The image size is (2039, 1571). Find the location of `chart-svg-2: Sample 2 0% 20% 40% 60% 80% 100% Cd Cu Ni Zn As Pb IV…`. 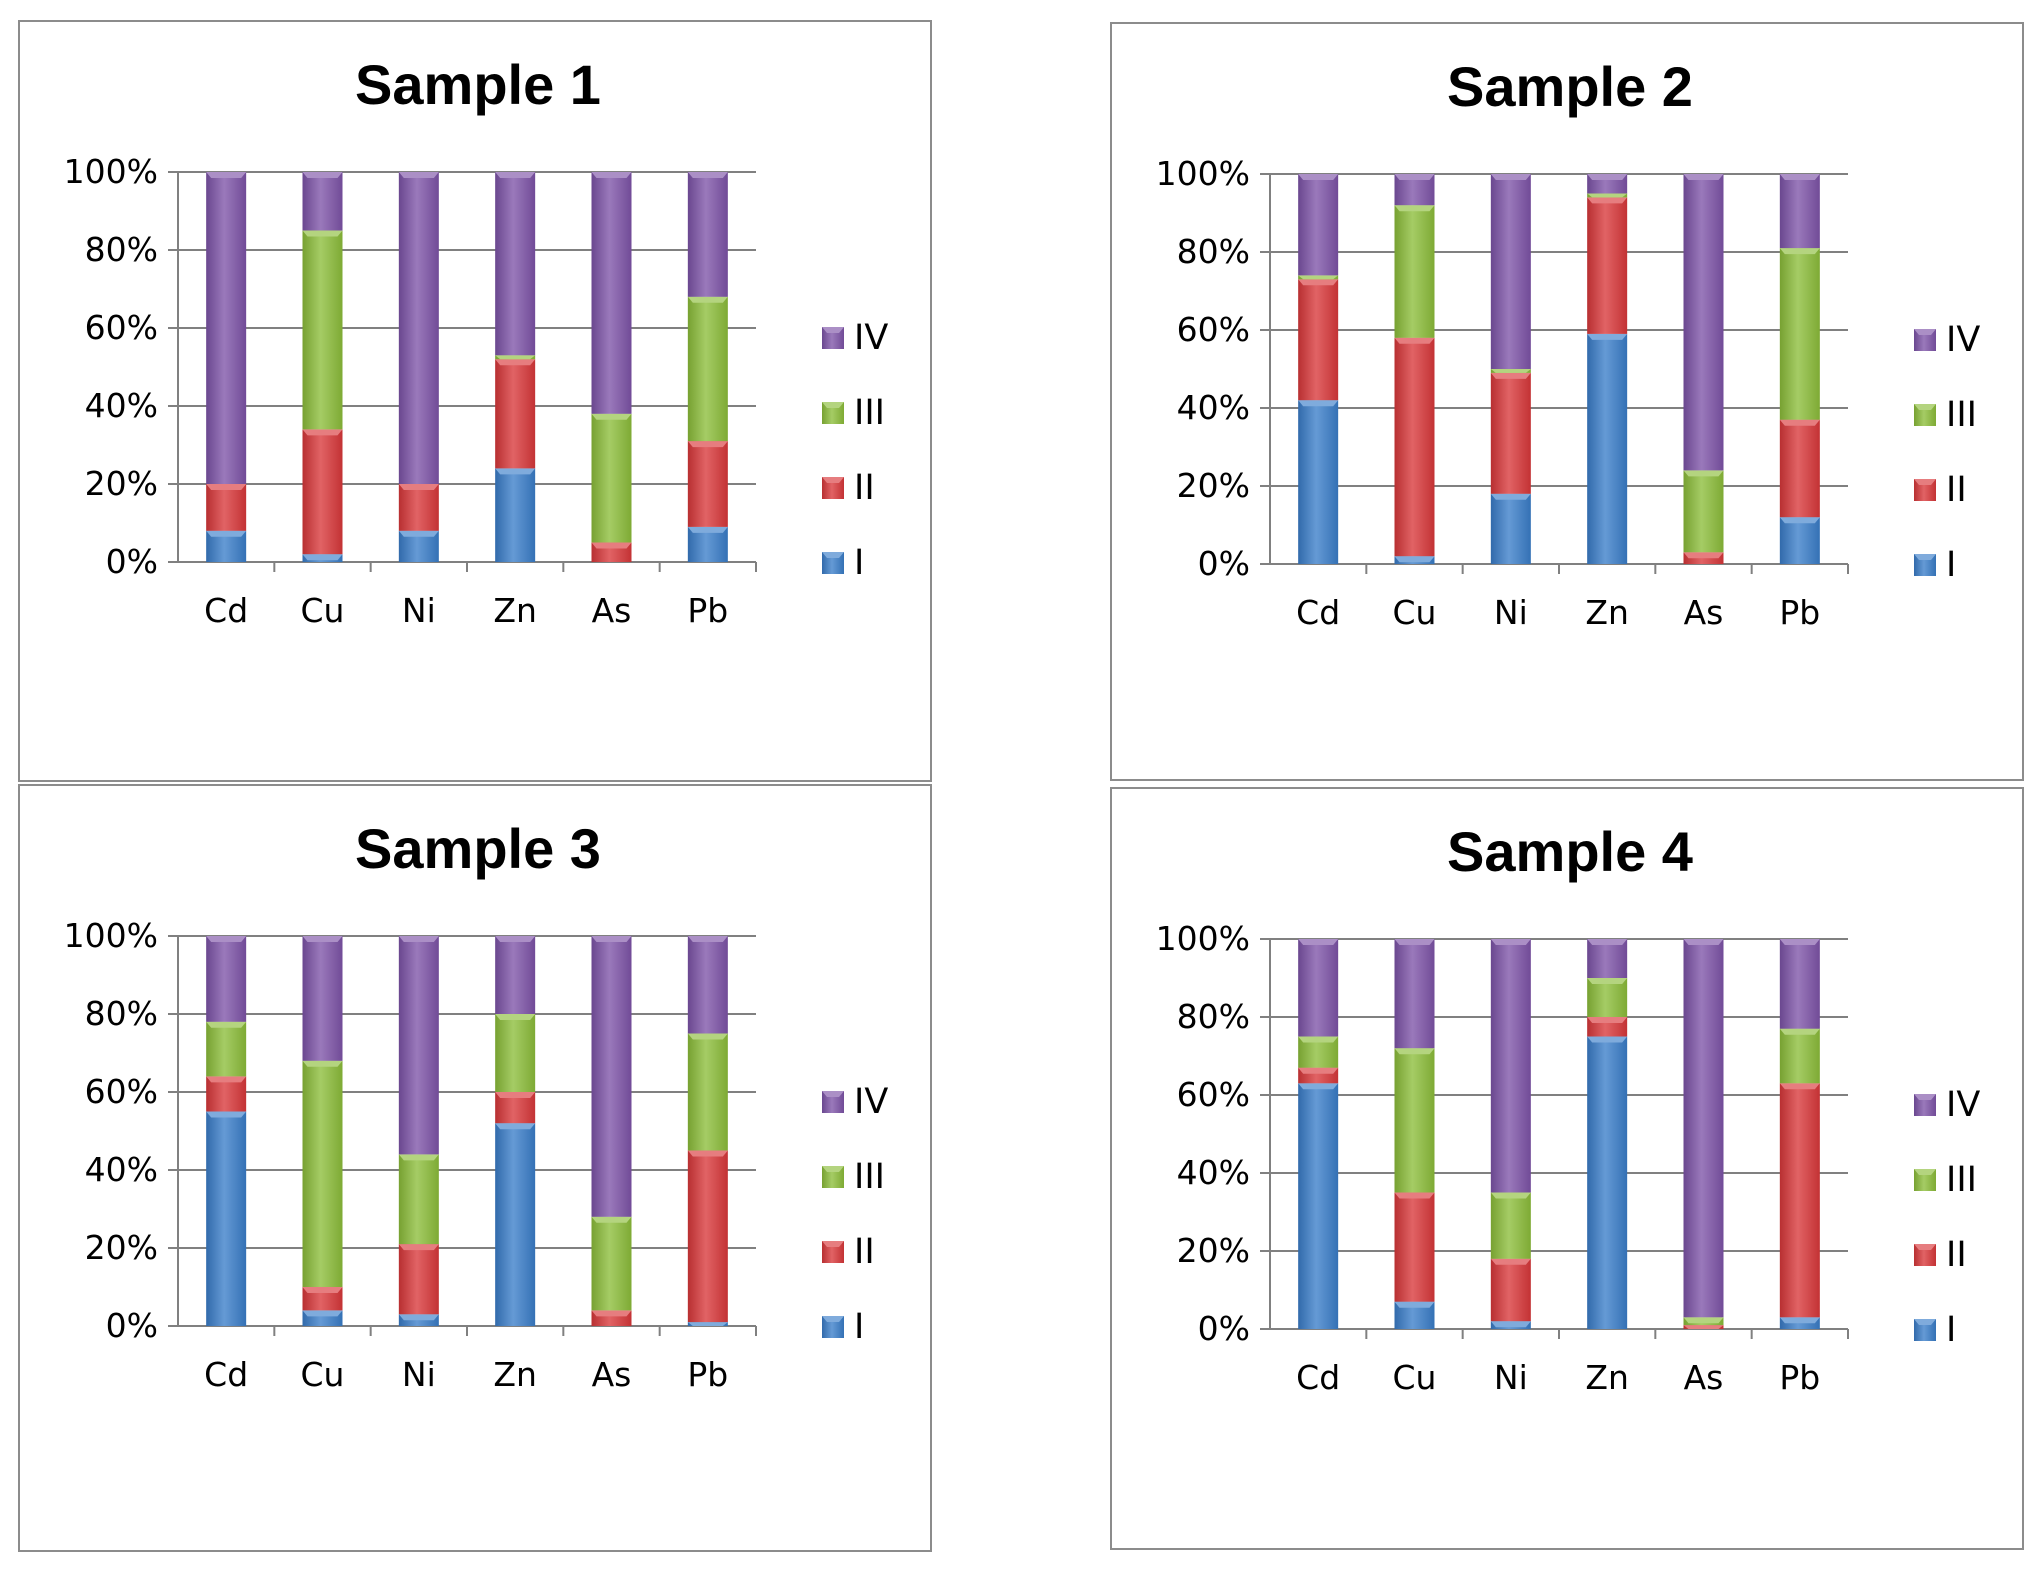

chart-svg-2: Sample 2 0% 20% 40% 60% 80% 100% Cd Cu Ni Zn As Pb IV… is located at coordinates (1568, 343).